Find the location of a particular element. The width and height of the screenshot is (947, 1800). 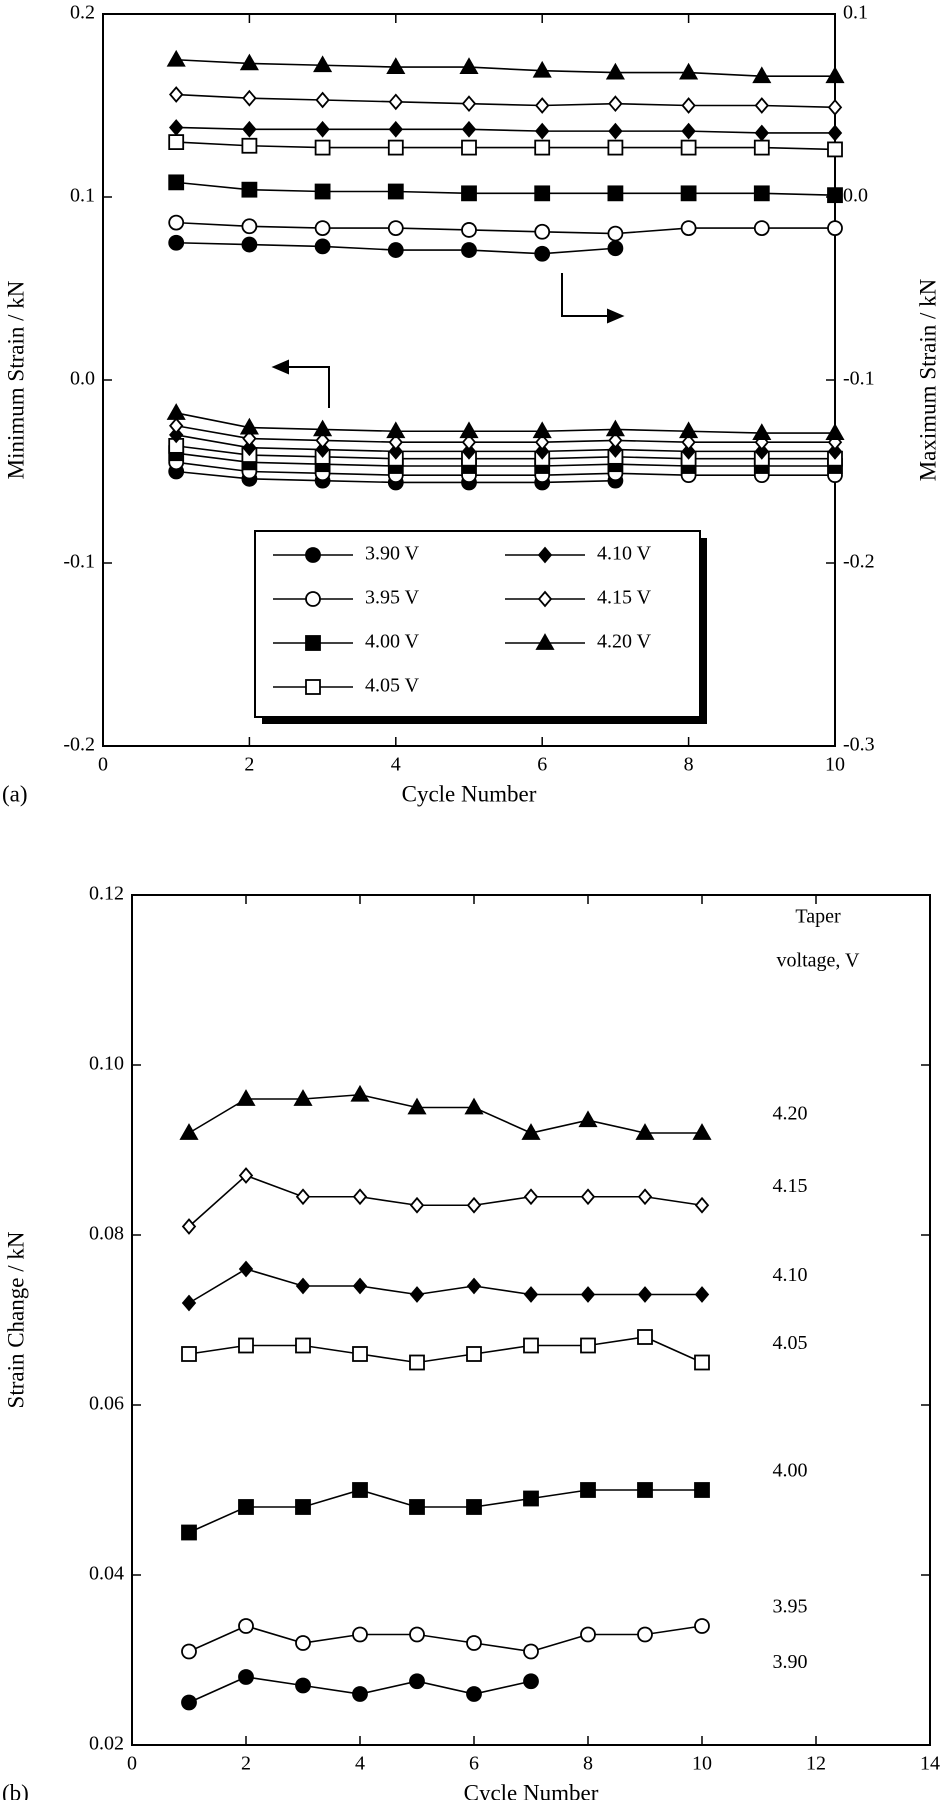

legend-label: 4.10 V is located at coordinates (624, 554).